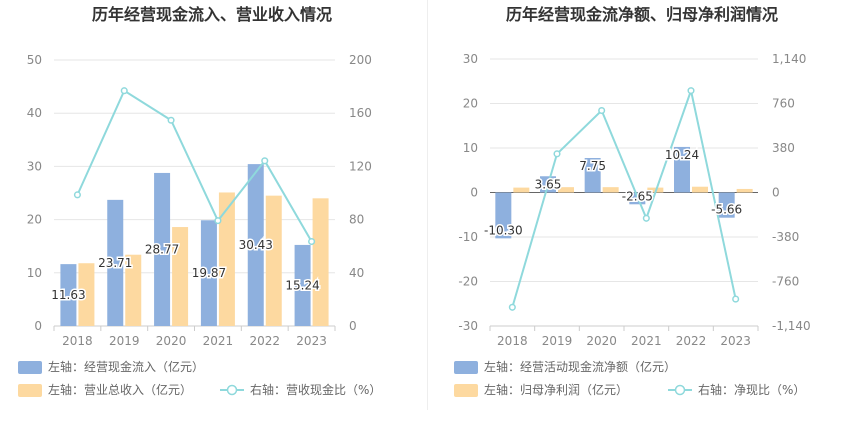 The width and height of the screenshot is (850, 437). What do you see at coordinates (789, 59) in the screenshot?
I see `right-axis-tick-label: 1,140` at bounding box center [789, 59].